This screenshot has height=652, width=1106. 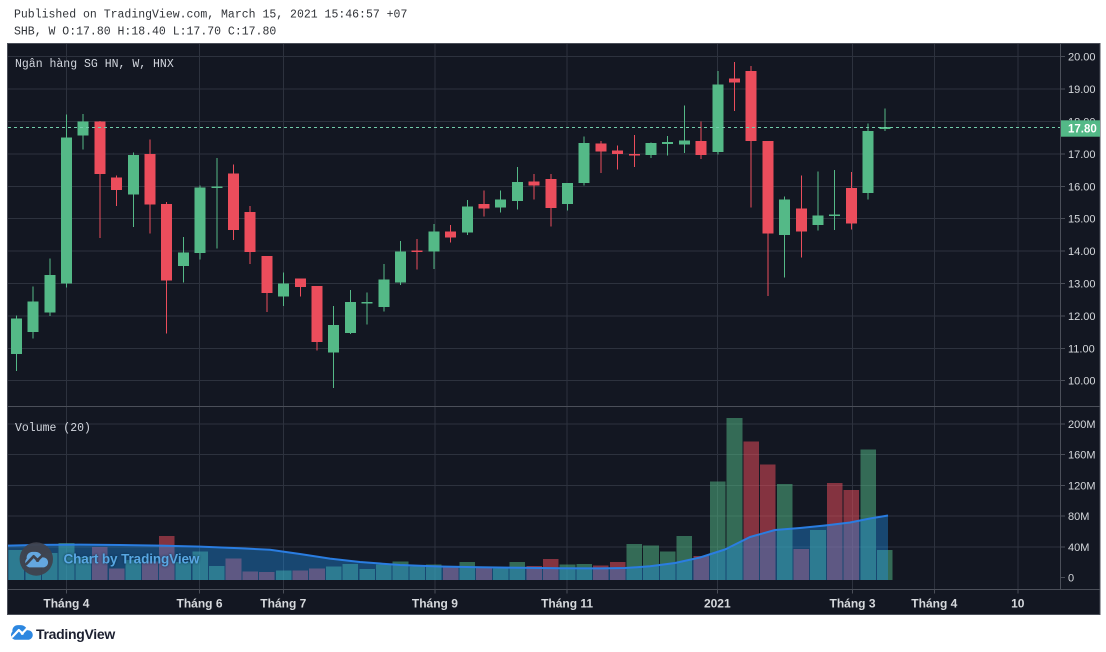 What do you see at coordinates (94, 64) in the screenshot?
I see `svg-text: Ngân hàng SG HN, W, HNX` at bounding box center [94, 64].